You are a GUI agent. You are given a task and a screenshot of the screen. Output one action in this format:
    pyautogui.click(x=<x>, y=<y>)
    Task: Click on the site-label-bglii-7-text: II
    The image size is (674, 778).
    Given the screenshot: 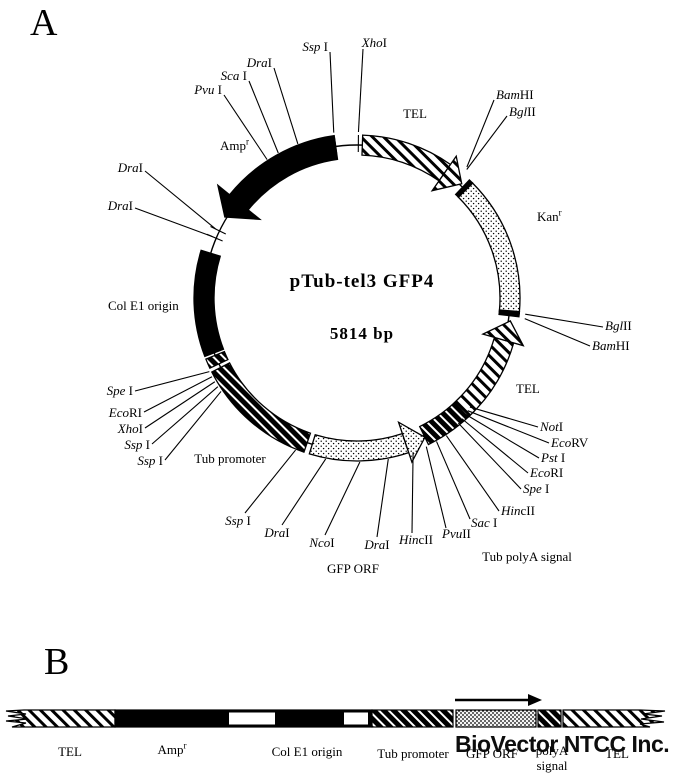 What is the action you would take?
    pyautogui.click(x=627, y=325)
    